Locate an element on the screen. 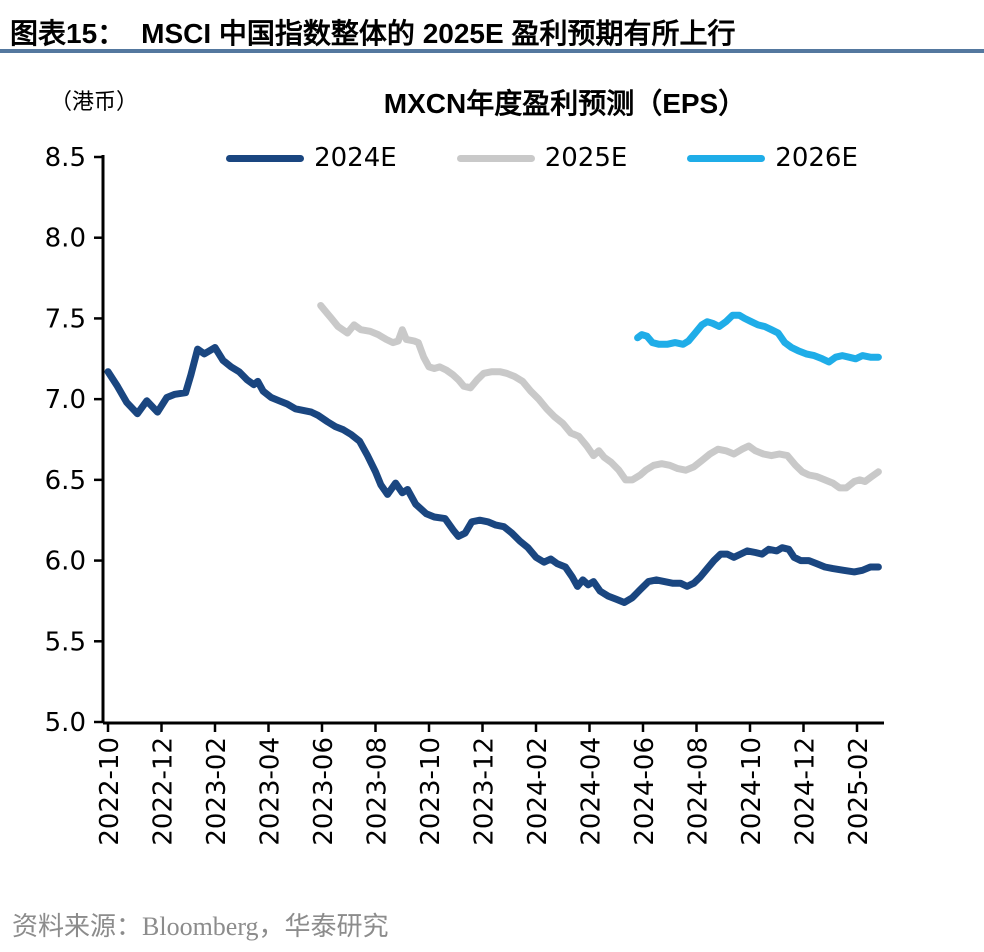  legend-label-2025e: 2025E is located at coordinates (586, 158).